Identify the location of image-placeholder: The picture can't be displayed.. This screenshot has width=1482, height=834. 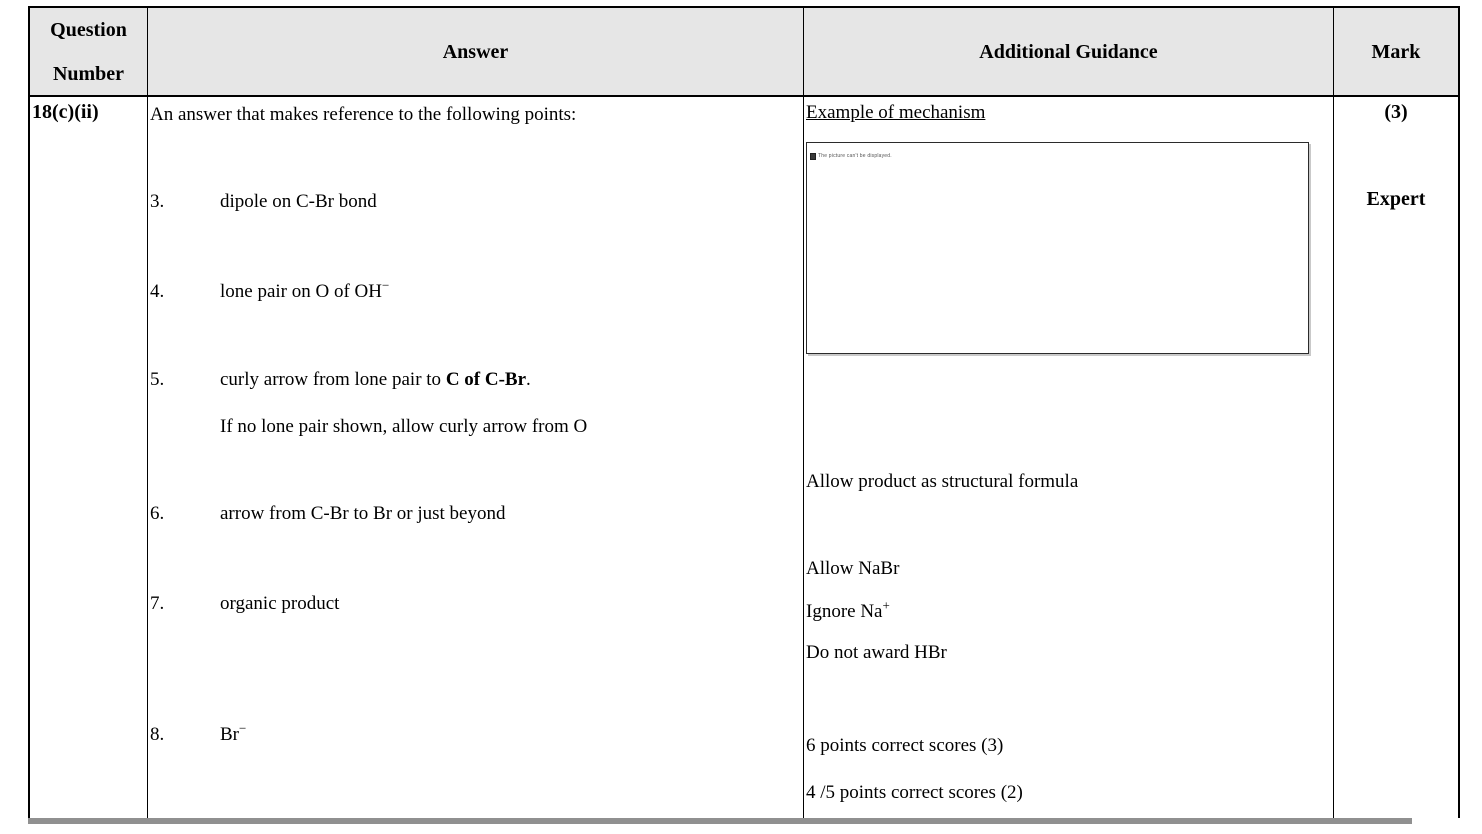
(851, 156).